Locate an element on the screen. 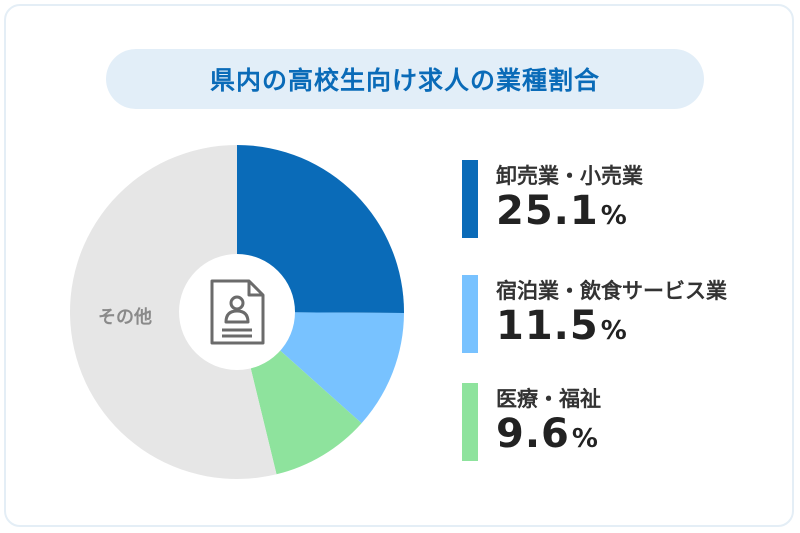 This screenshot has height=533, width=800. legend-unit-hospitality: % is located at coordinates (613, 331).